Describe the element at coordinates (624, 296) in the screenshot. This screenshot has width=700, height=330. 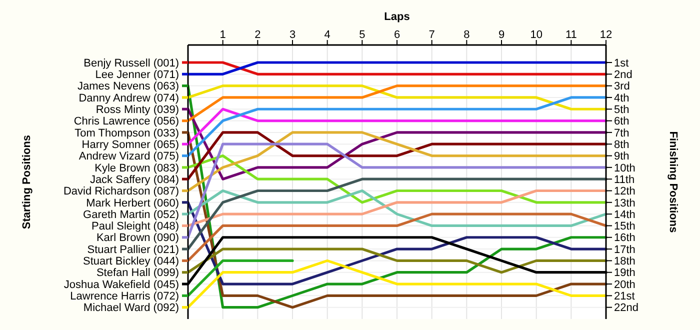
I see `y-tick-label: 21st` at that location.